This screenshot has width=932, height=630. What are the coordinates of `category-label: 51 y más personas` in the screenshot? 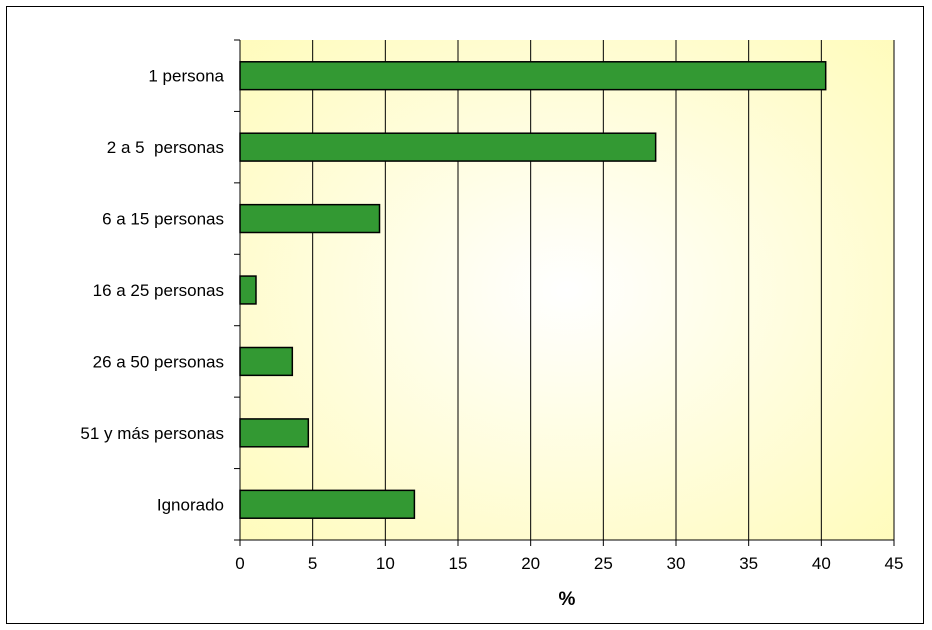 It's located at (152, 433).